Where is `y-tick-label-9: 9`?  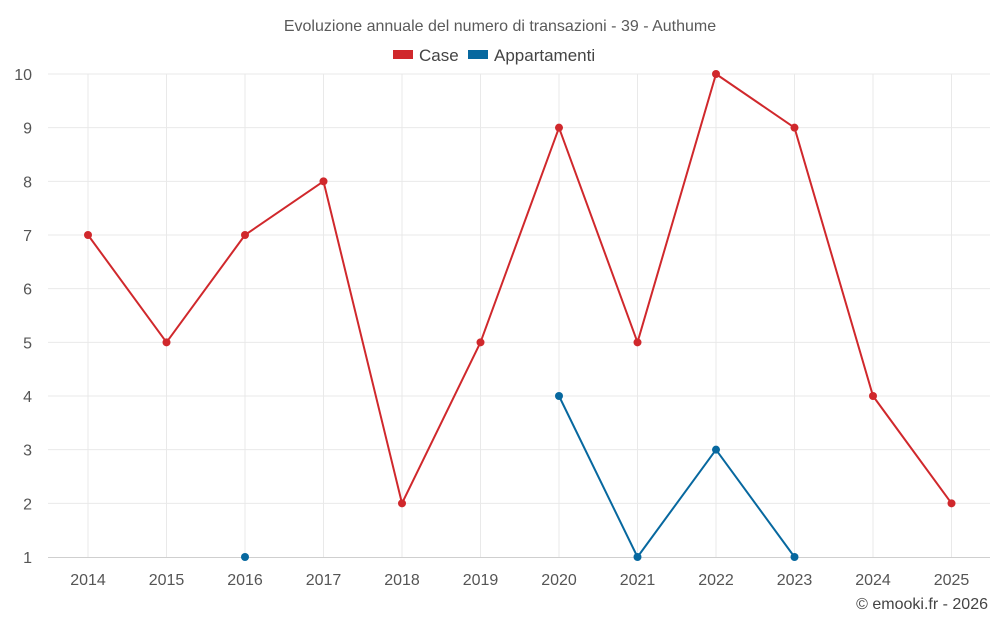 y-tick-label-9: 9 is located at coordinates (27, 129).